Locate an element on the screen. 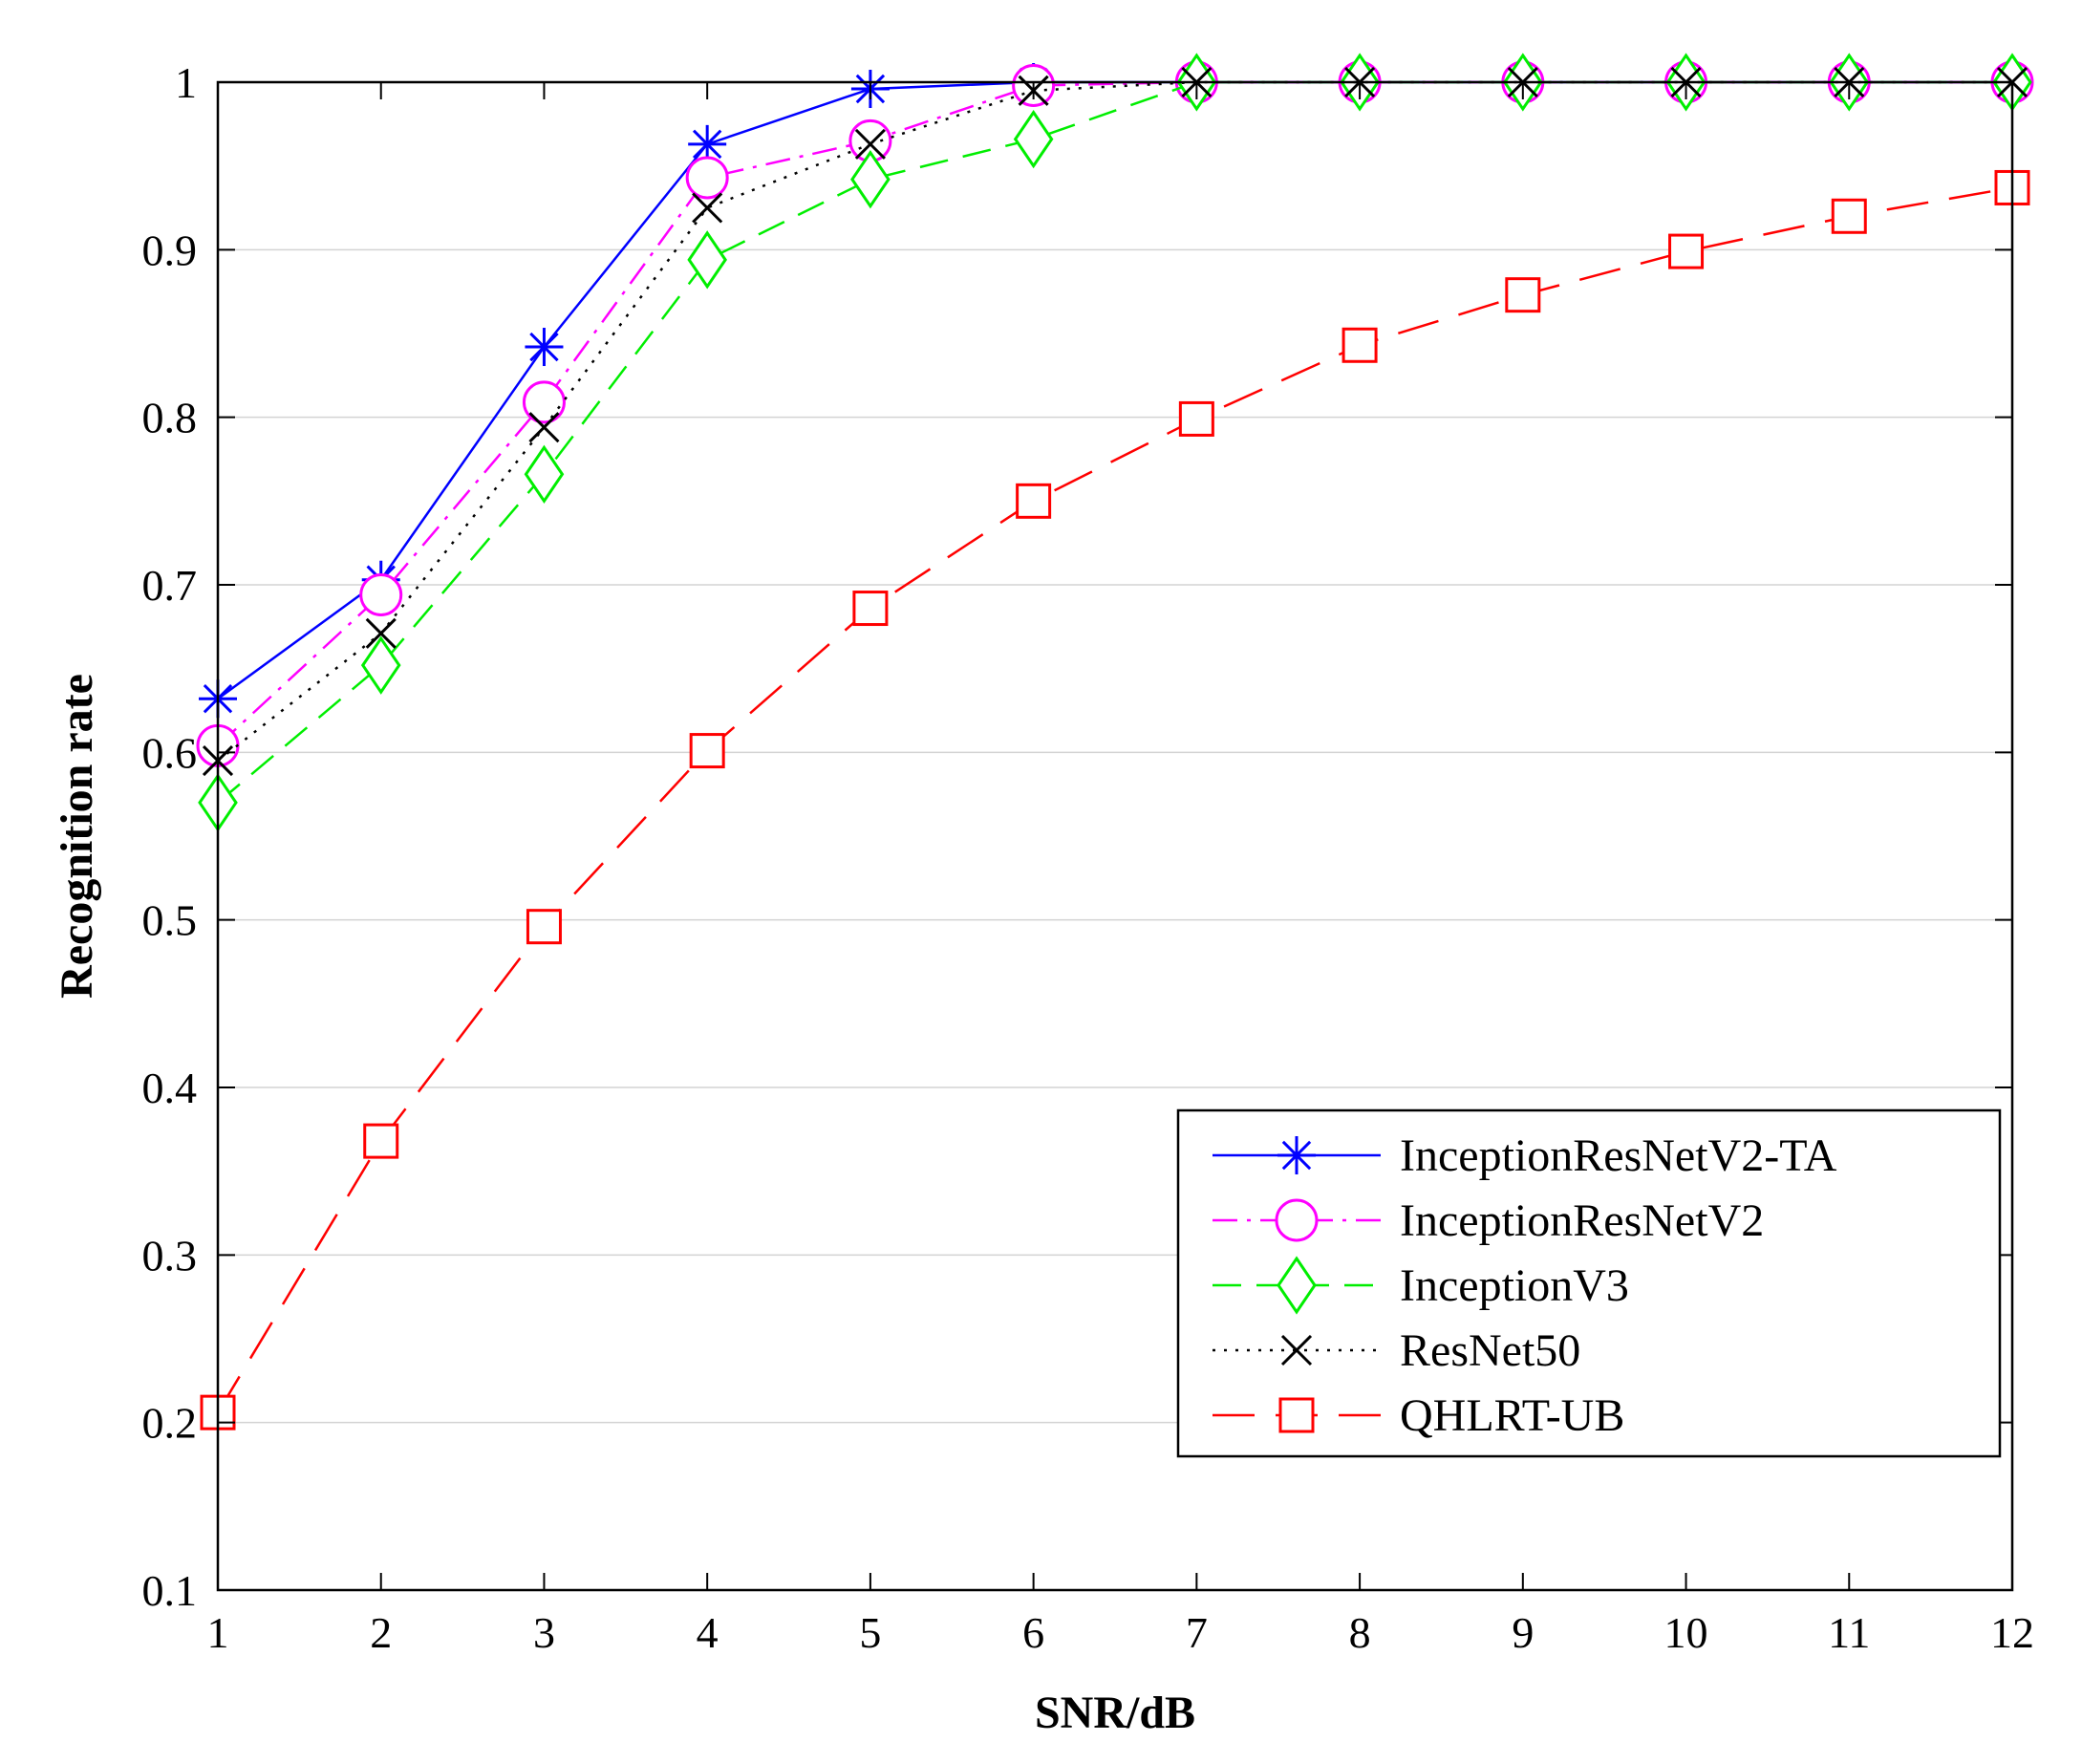 The width and height of the screenshot is (2082, 1764). x-tick-label: 11 is located at coordinates (1849, 1633).